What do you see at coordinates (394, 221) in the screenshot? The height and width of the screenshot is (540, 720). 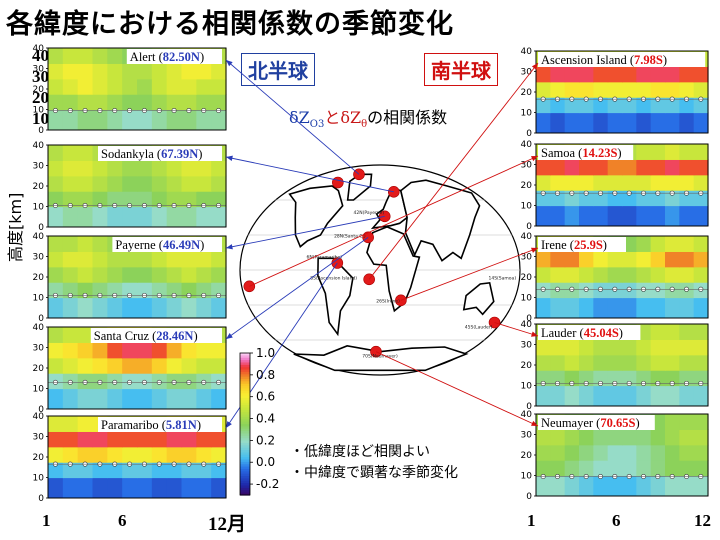 I see `arrow-samoa` at bounding box center [394, 221].